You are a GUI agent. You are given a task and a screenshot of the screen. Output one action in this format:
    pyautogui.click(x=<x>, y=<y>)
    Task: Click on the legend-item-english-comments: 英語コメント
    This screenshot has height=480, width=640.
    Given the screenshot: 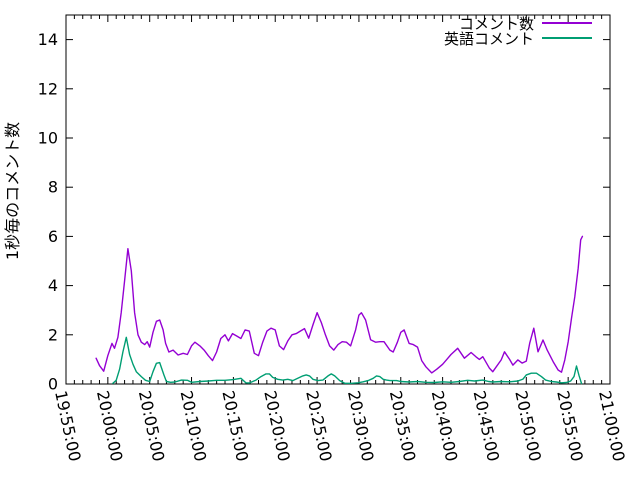 What is the action you would take?
    pyautogui.click(x=518, y=39)
    